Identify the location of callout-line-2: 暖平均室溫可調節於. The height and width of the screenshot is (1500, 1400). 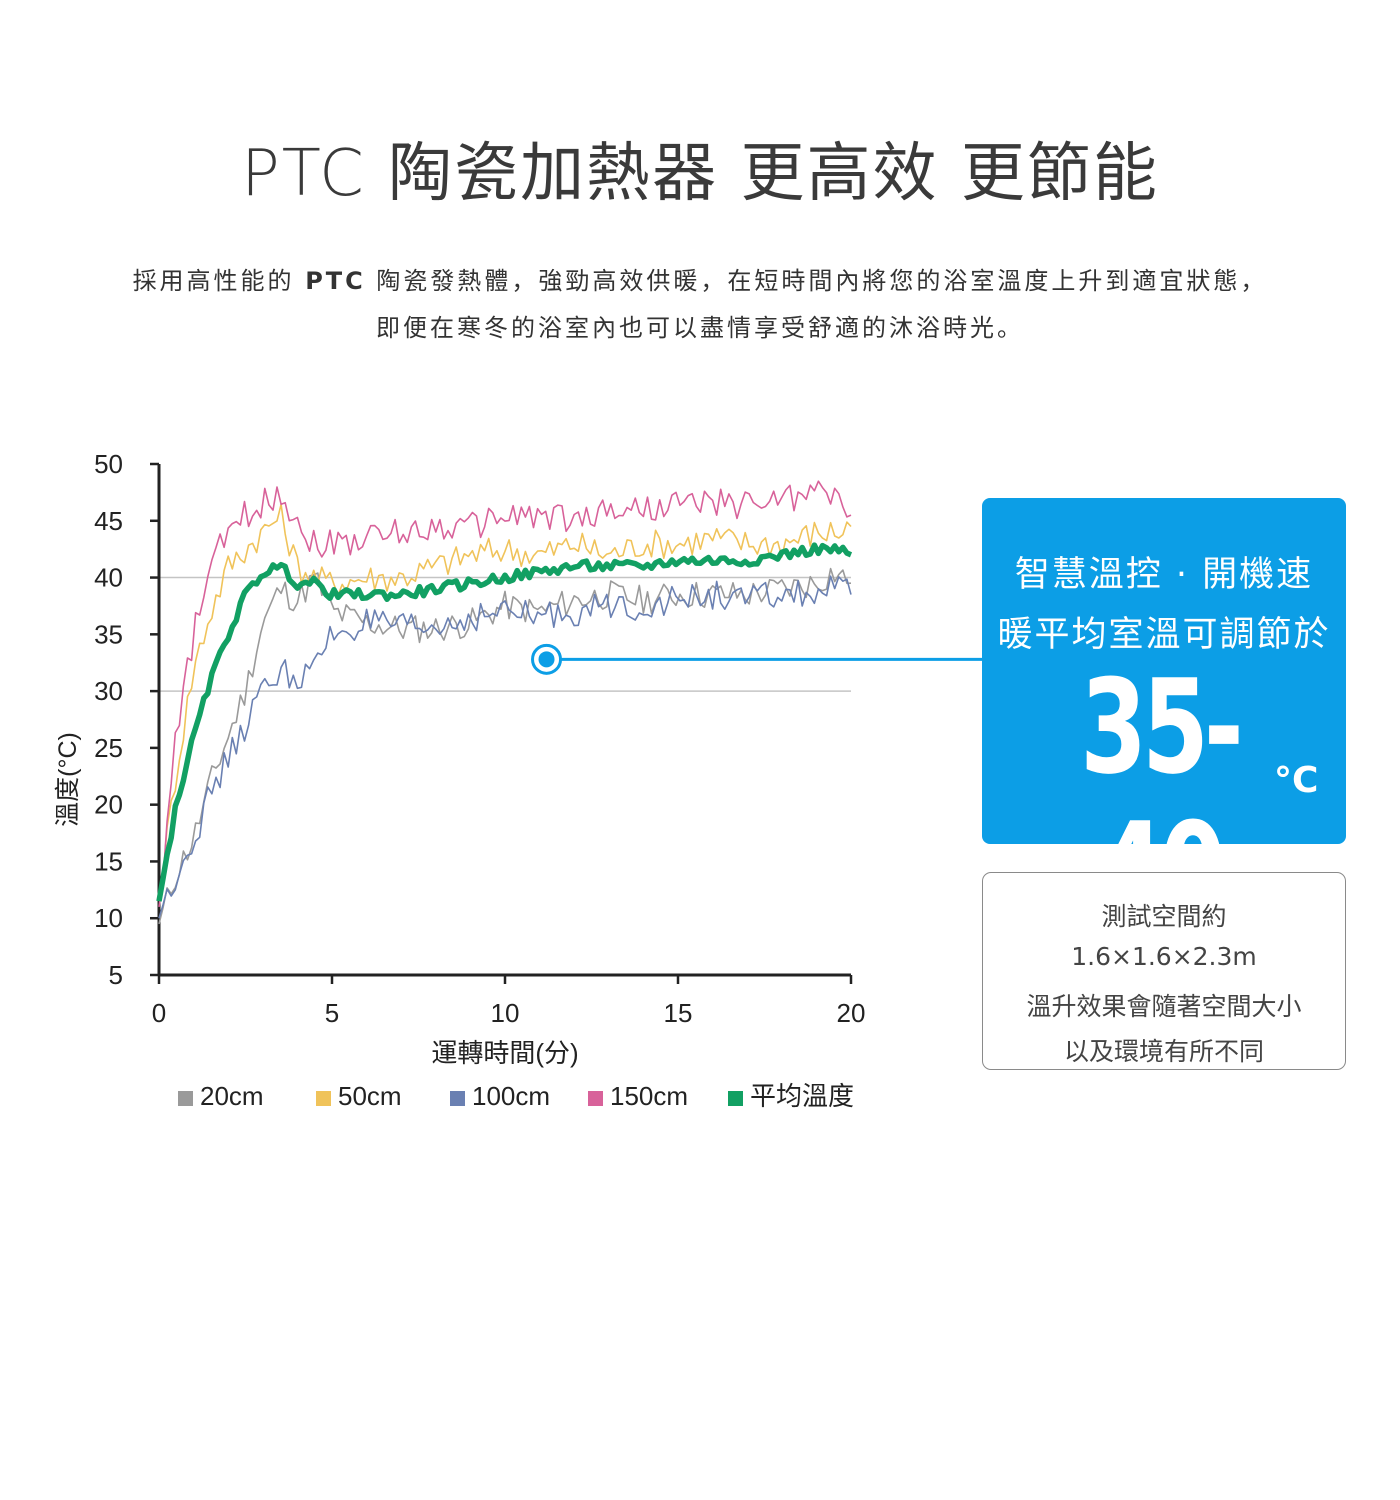
(1164, 635).